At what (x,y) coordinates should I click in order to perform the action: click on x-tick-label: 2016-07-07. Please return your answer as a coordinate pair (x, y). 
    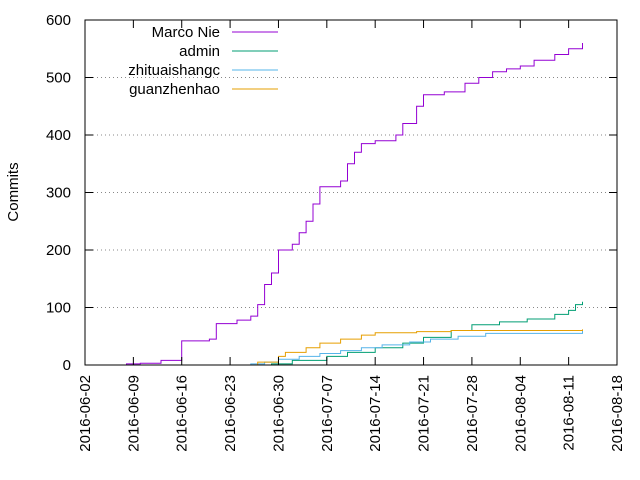
    Looking at the image, I should click on (327, 413).